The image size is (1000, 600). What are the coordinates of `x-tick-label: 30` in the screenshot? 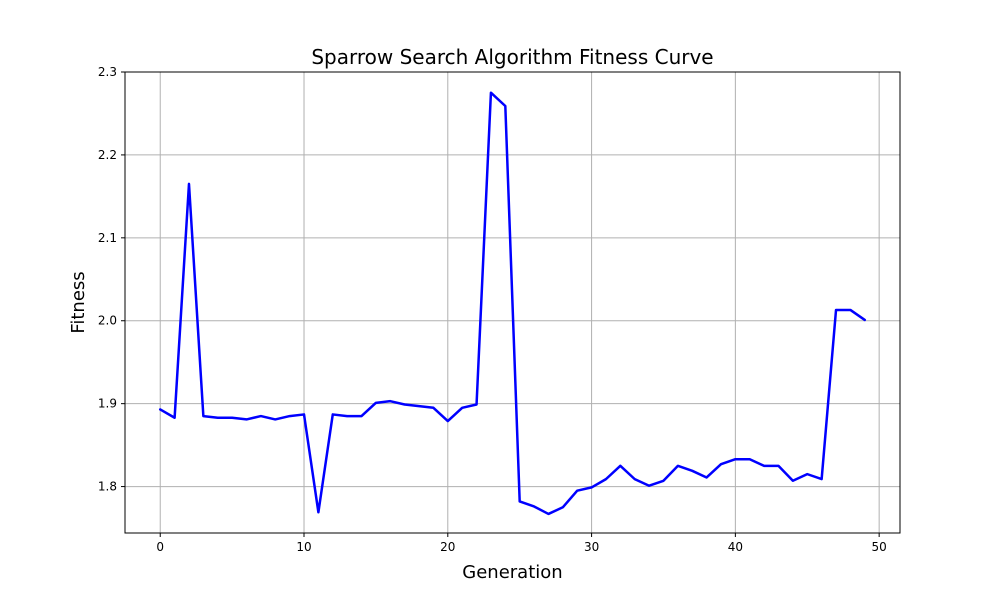 It's located at (591, 547).